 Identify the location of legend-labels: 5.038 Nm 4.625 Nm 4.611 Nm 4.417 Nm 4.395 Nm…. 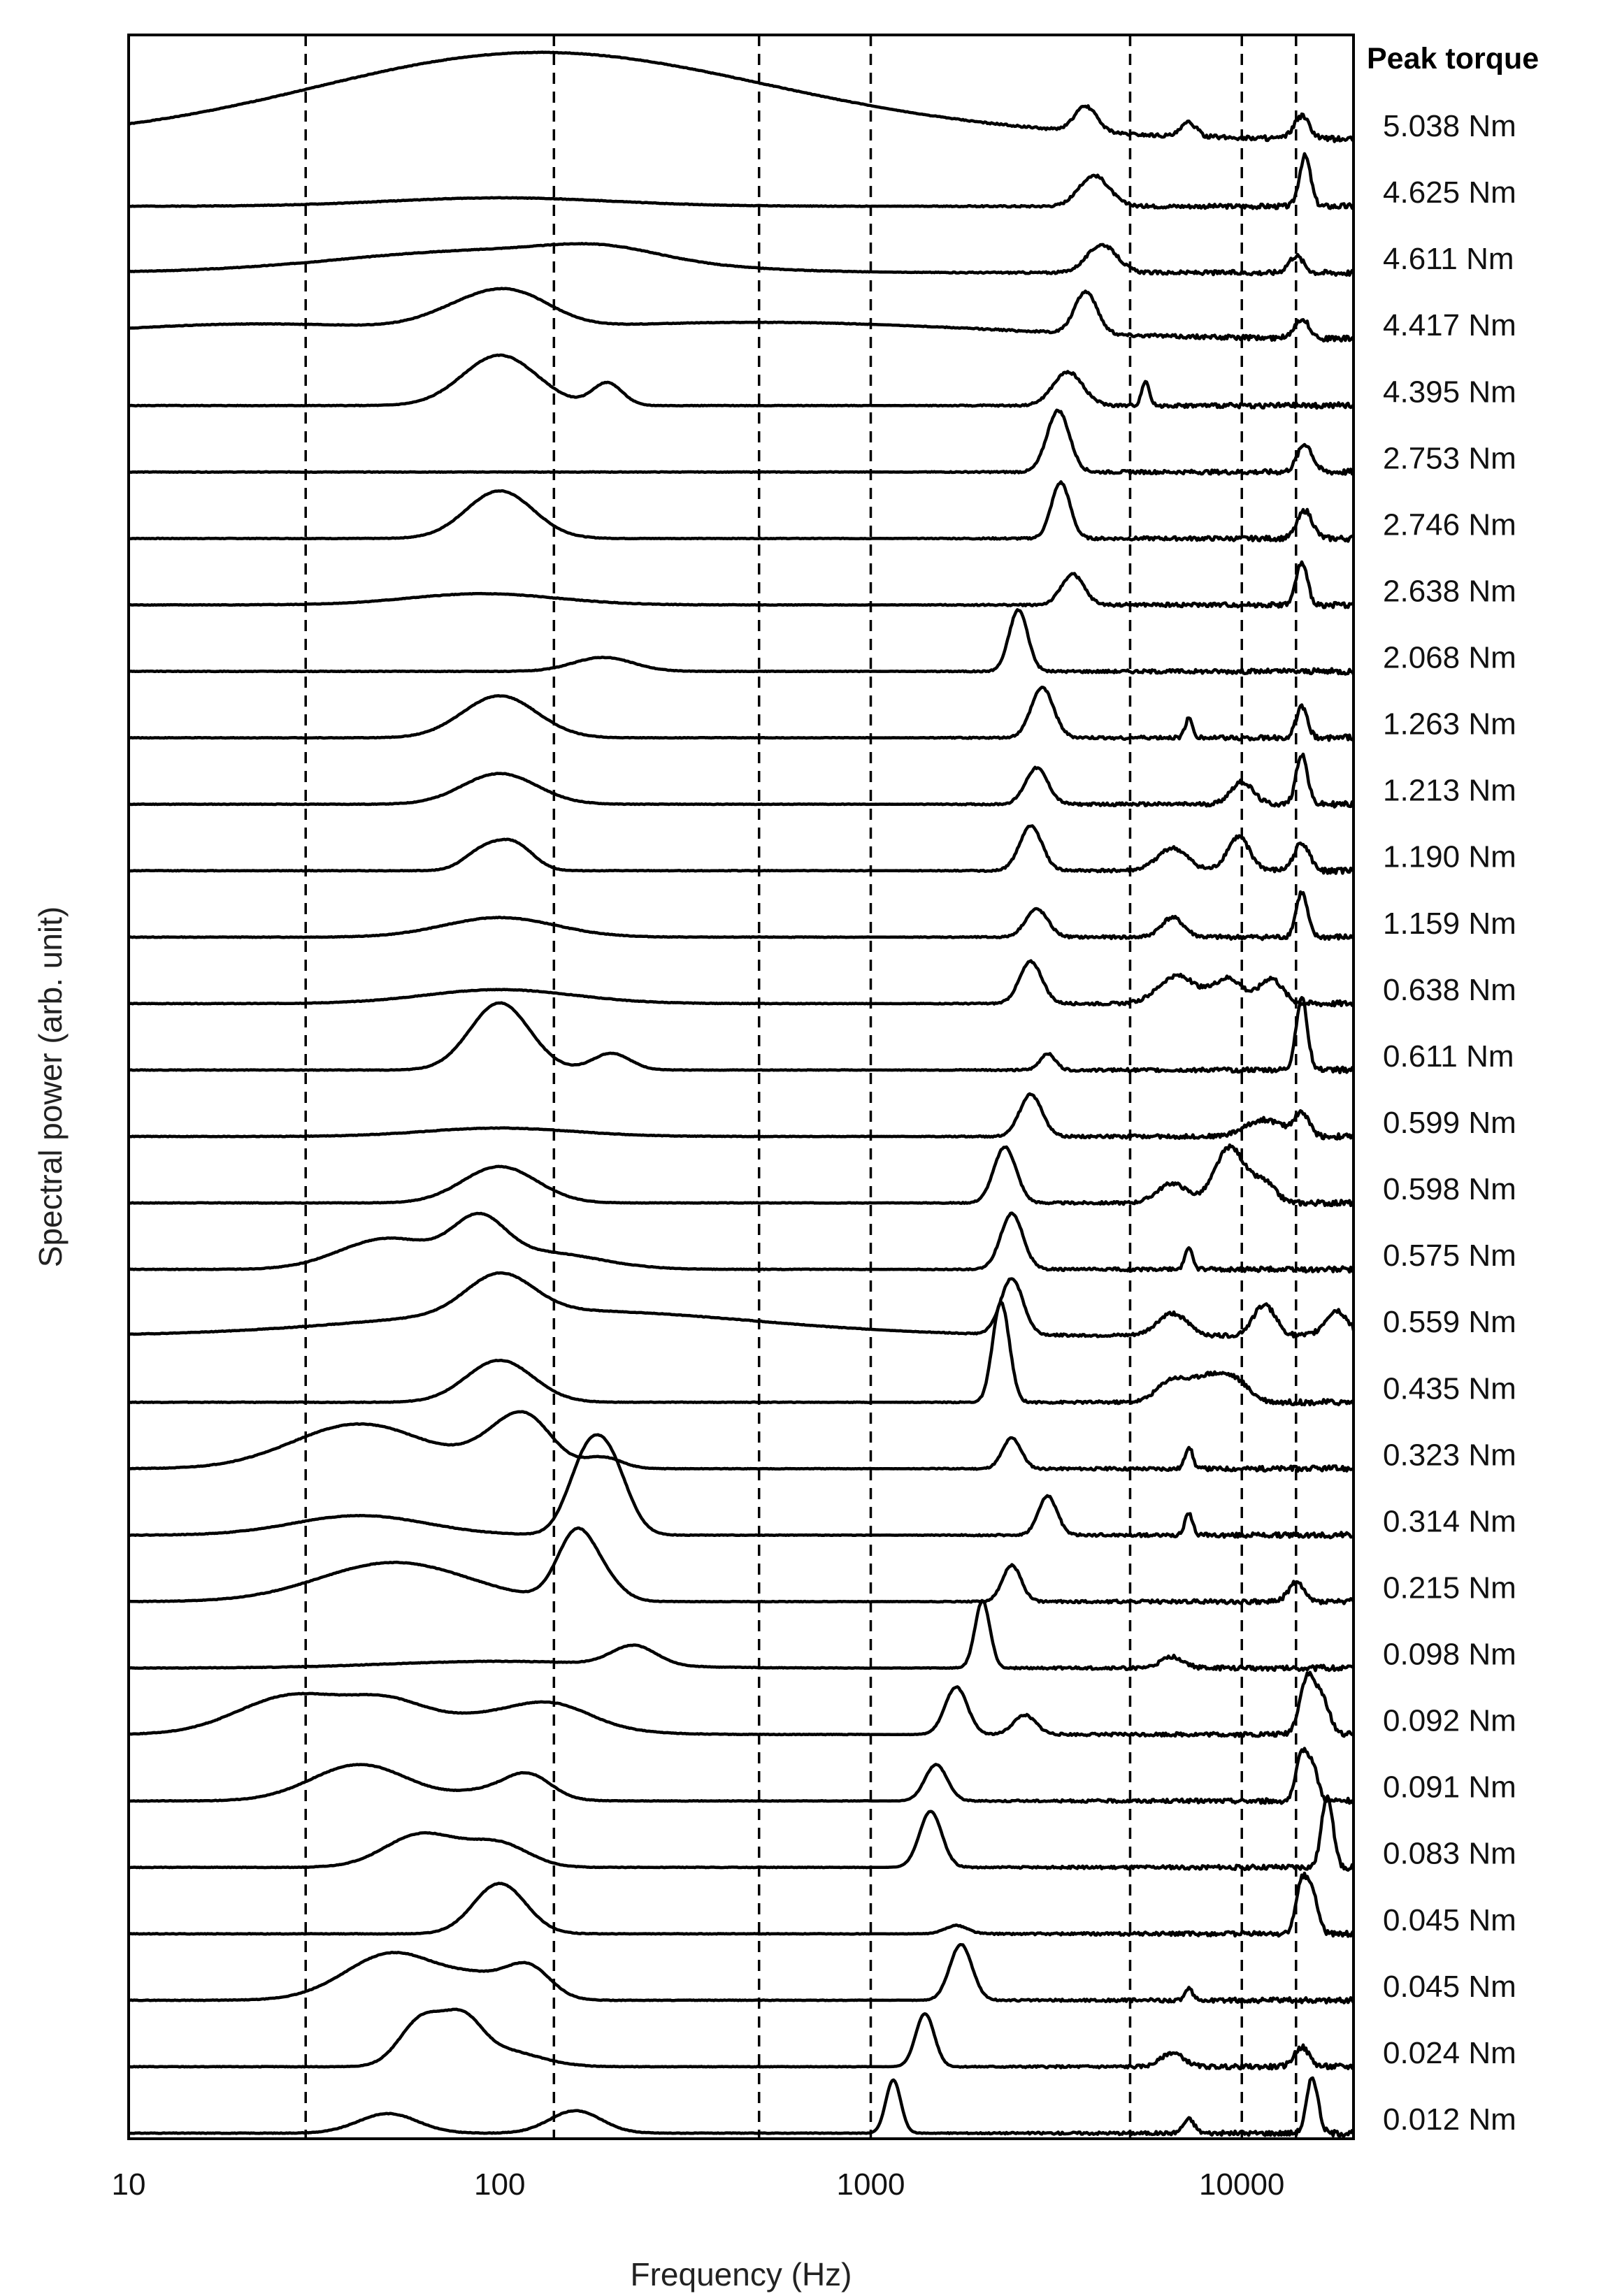
(1450, 1123).